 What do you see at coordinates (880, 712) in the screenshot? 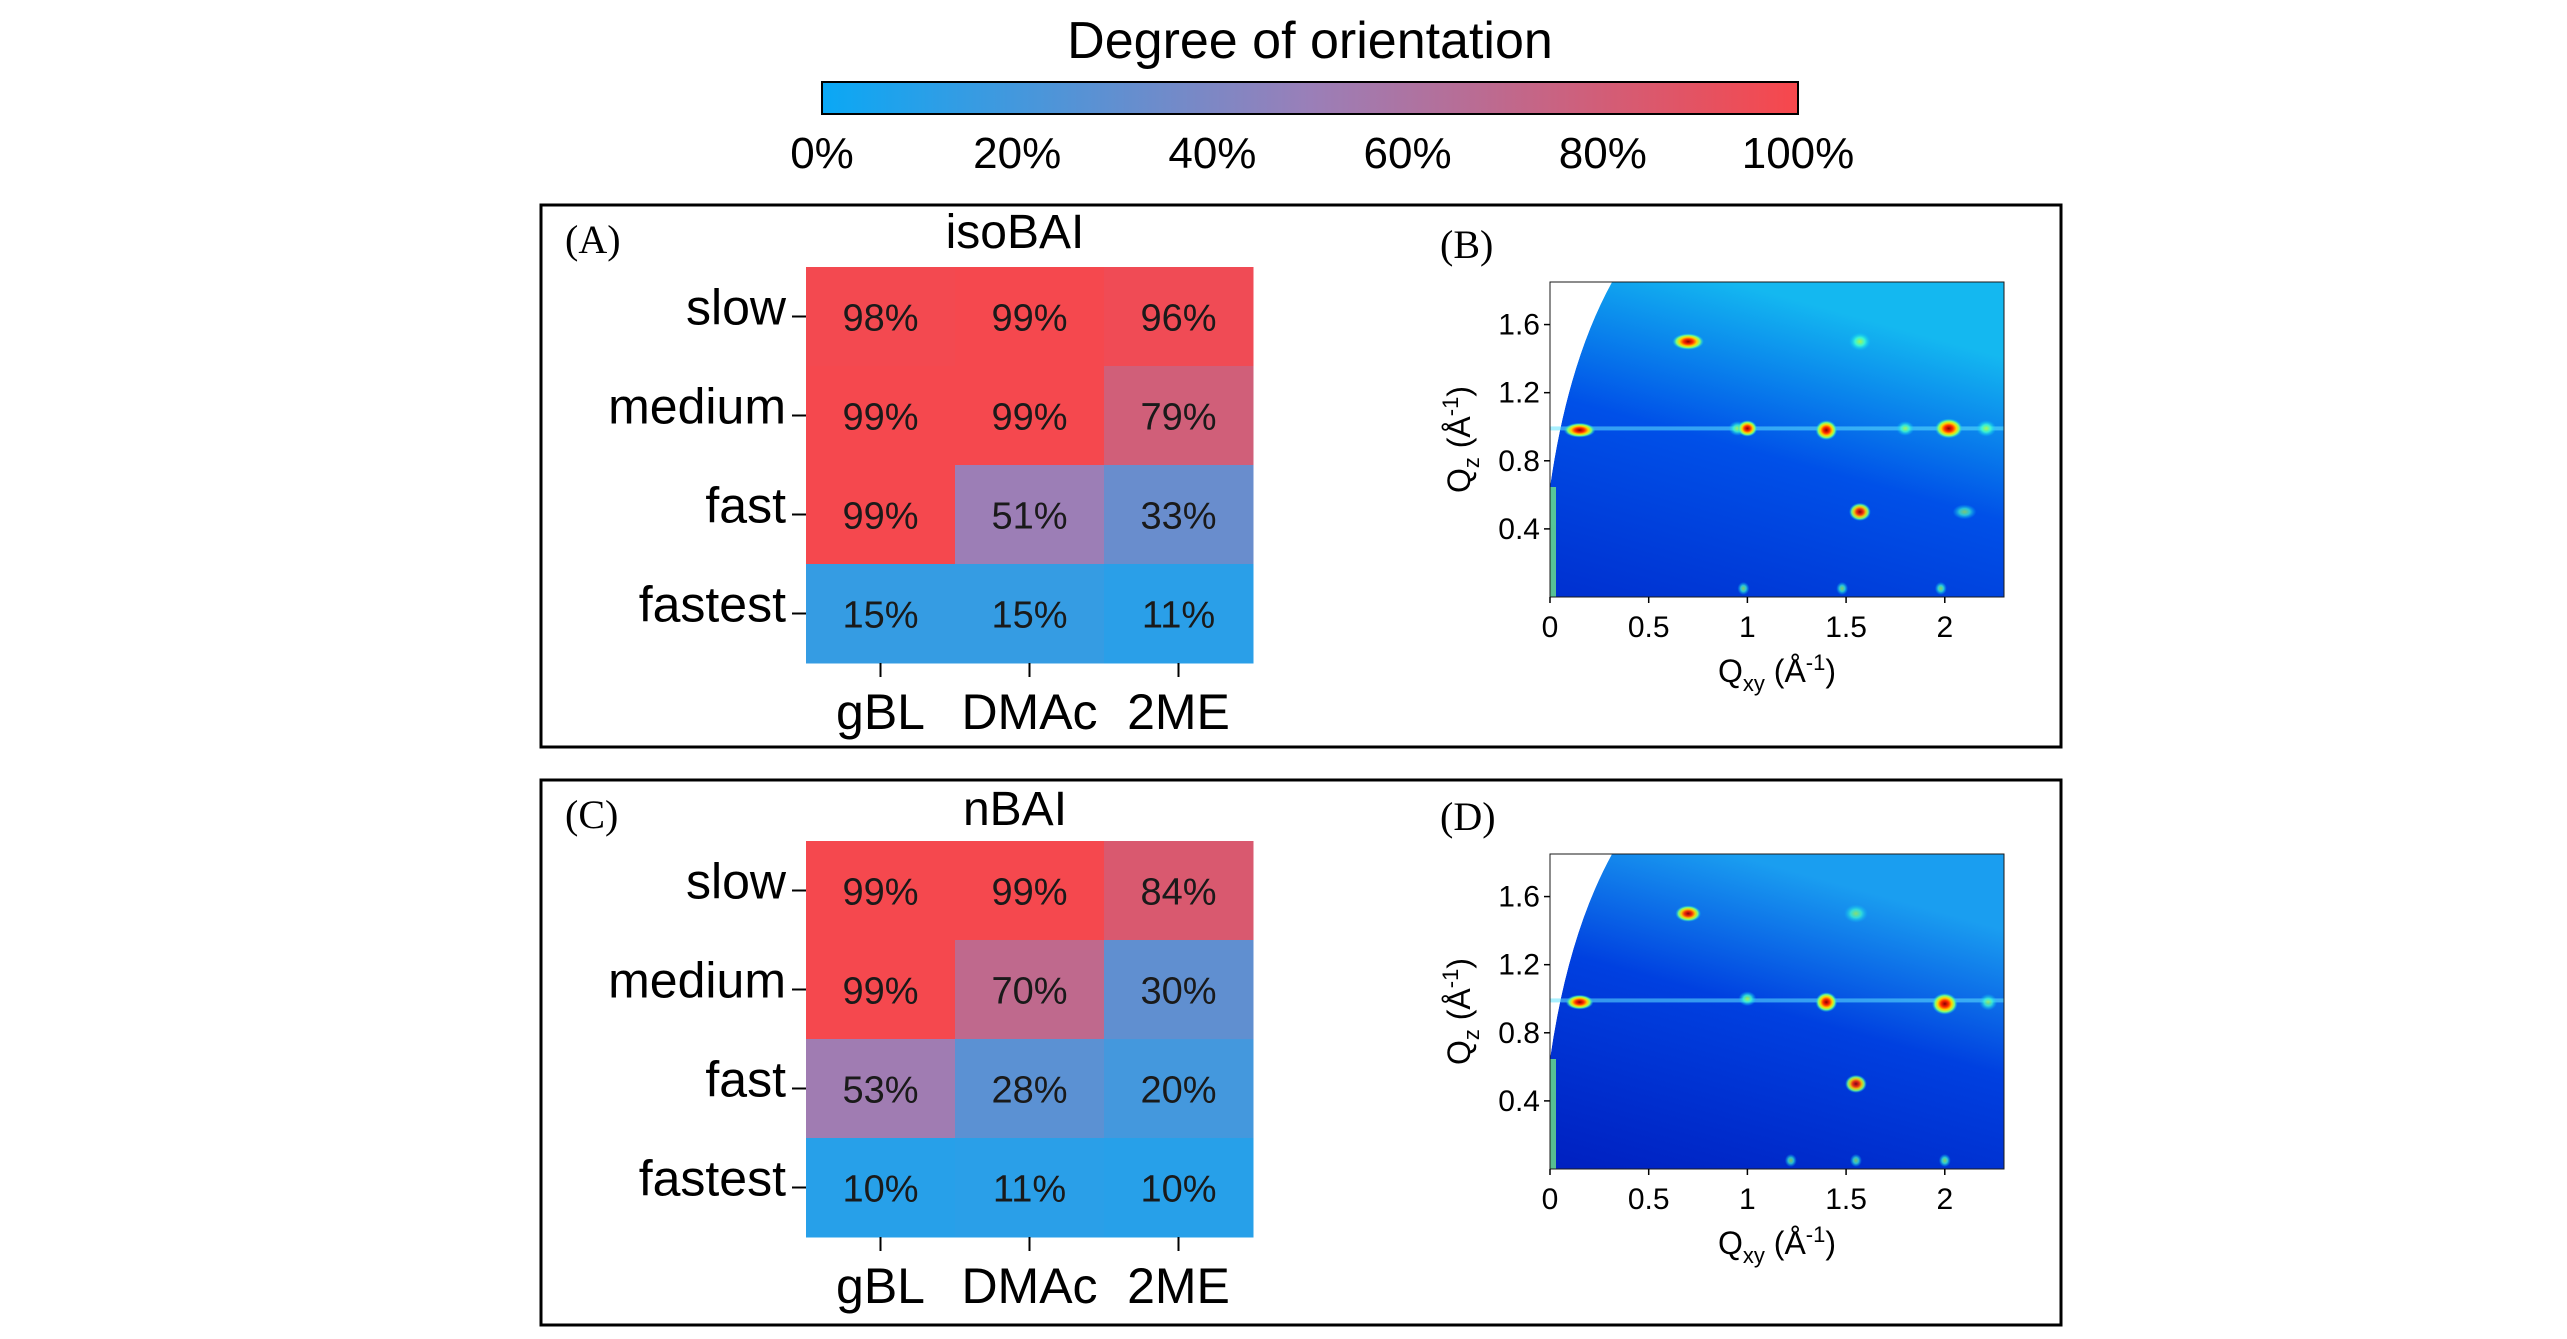
I see `heatmap-col-label: gBL` at bounding box center [880, 712].